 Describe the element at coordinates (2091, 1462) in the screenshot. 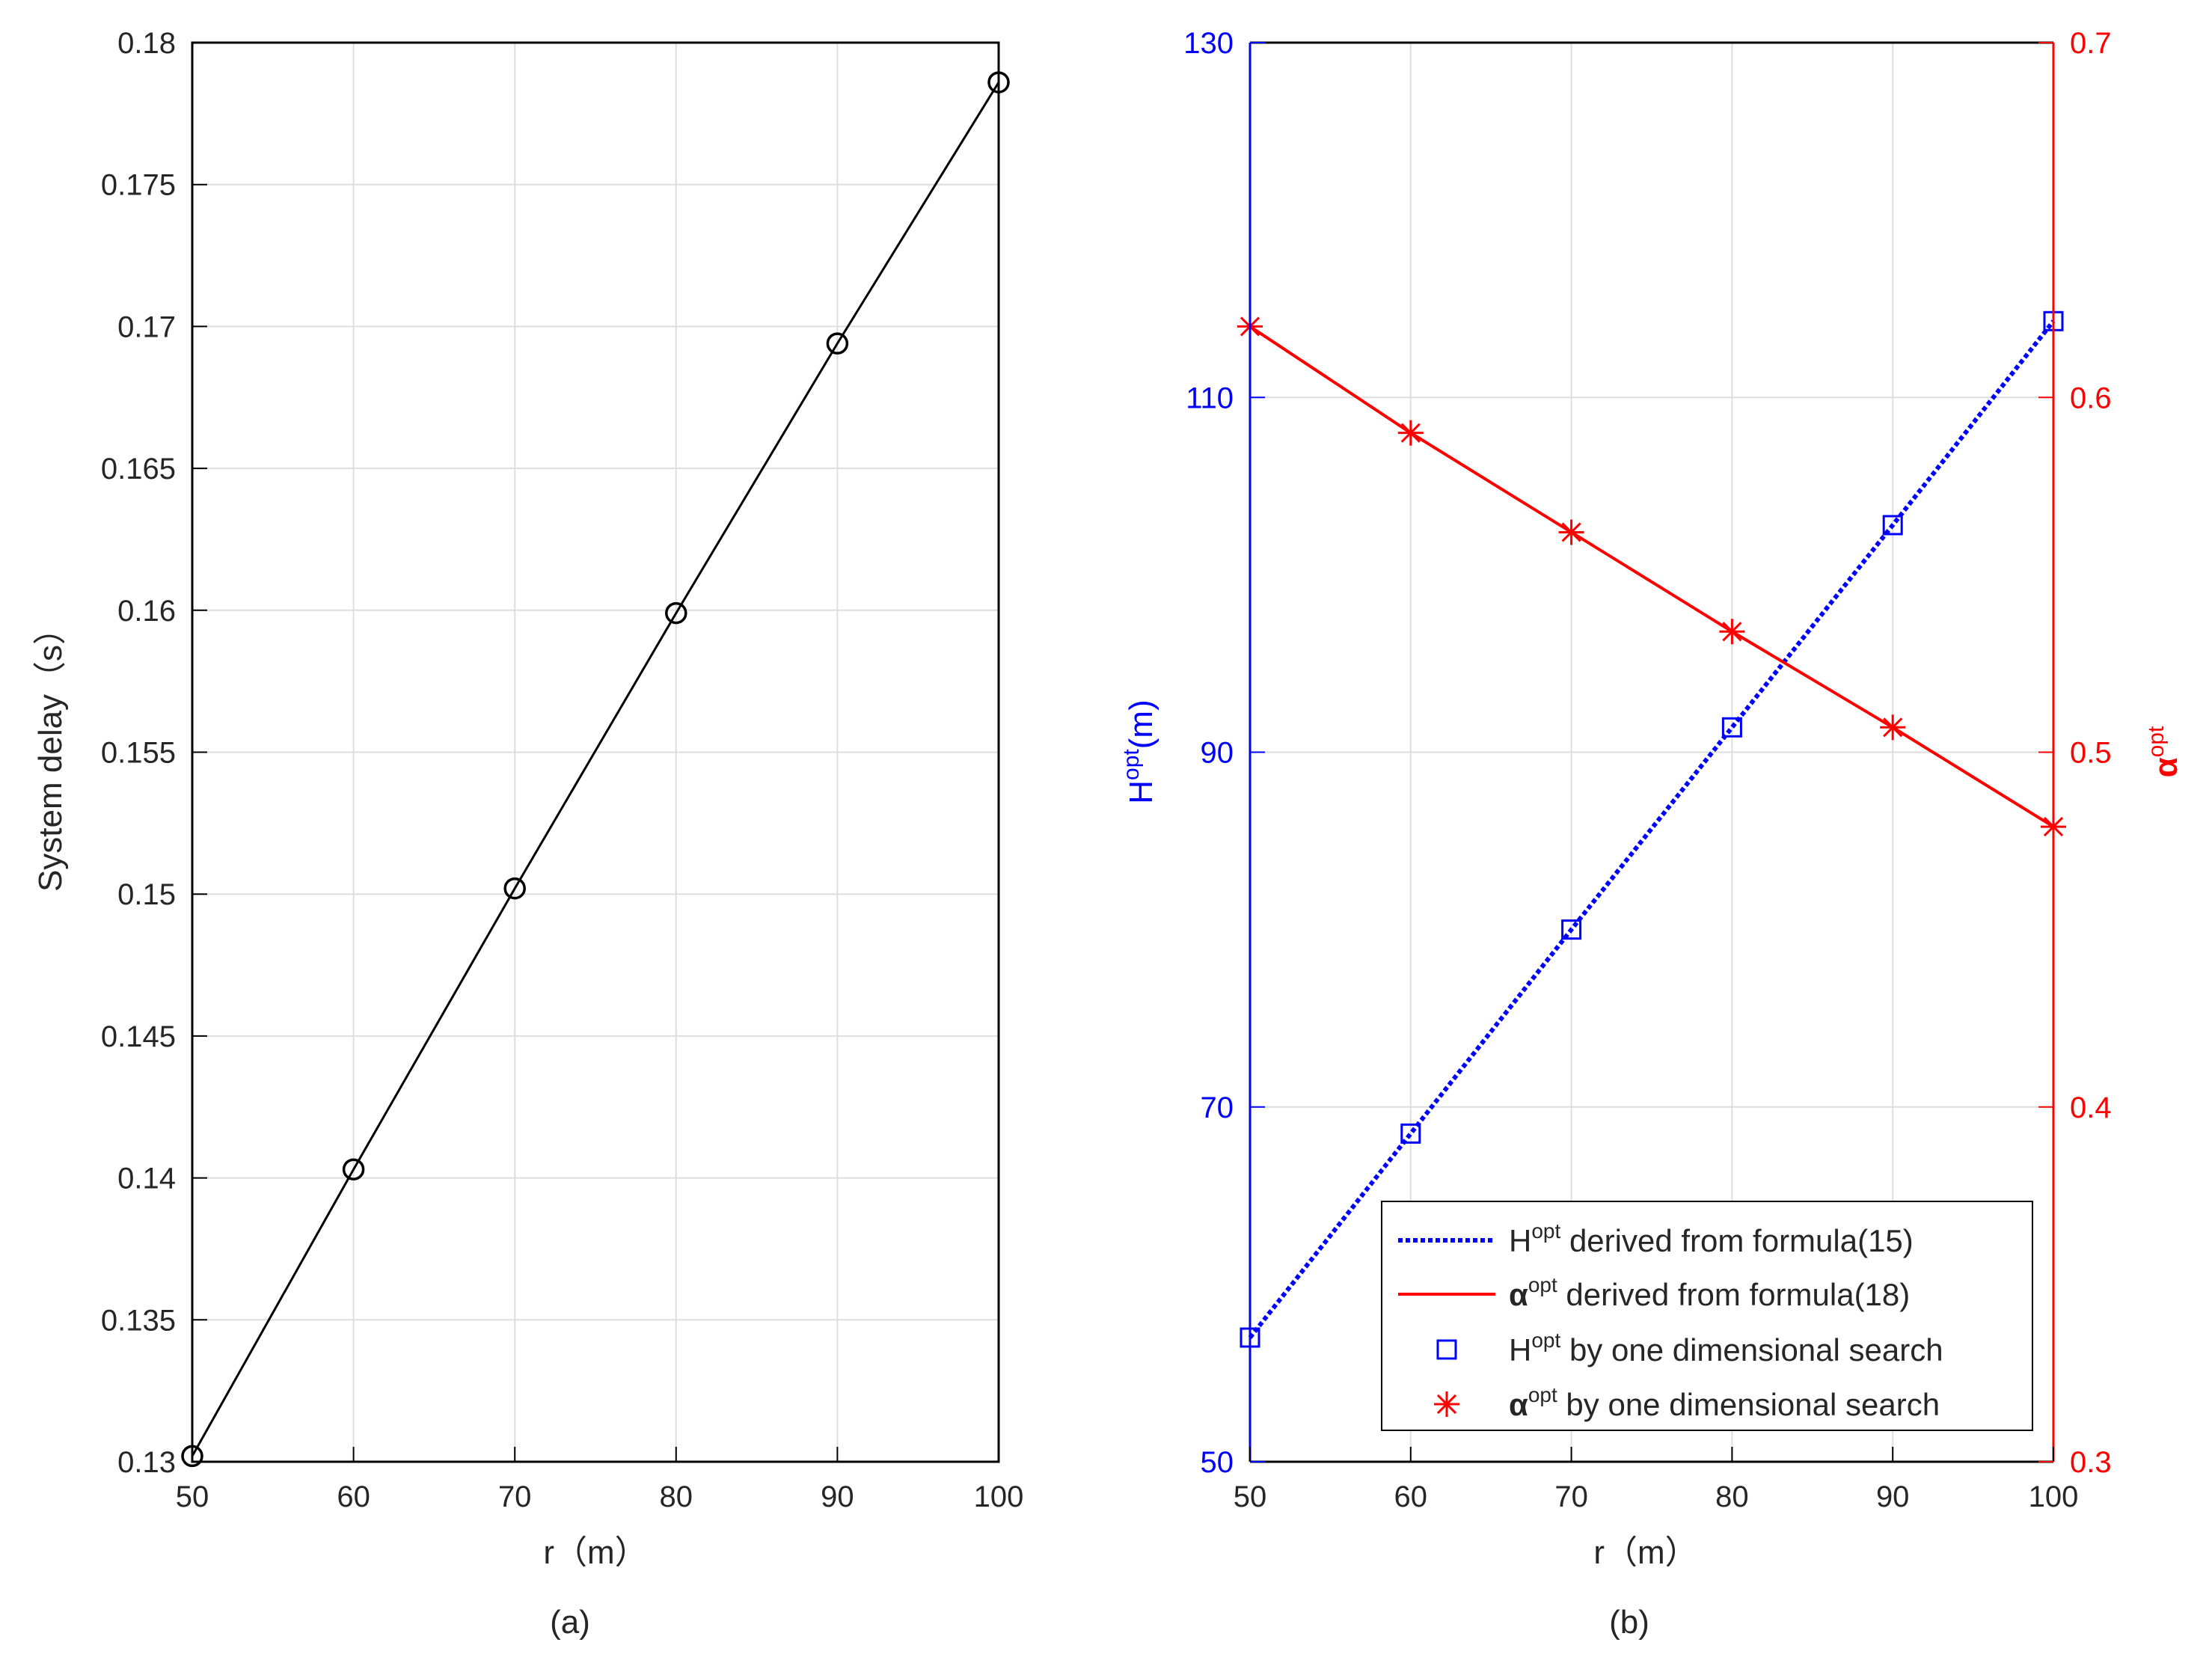

I see `panel-b-ytick-right-label: 0.3` at that location.